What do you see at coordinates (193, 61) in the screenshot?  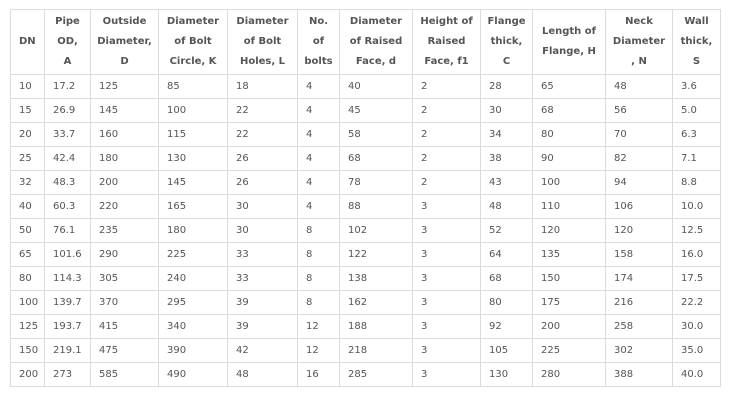 I see `header-text: Circle, K` at bounding box center [193, 61].